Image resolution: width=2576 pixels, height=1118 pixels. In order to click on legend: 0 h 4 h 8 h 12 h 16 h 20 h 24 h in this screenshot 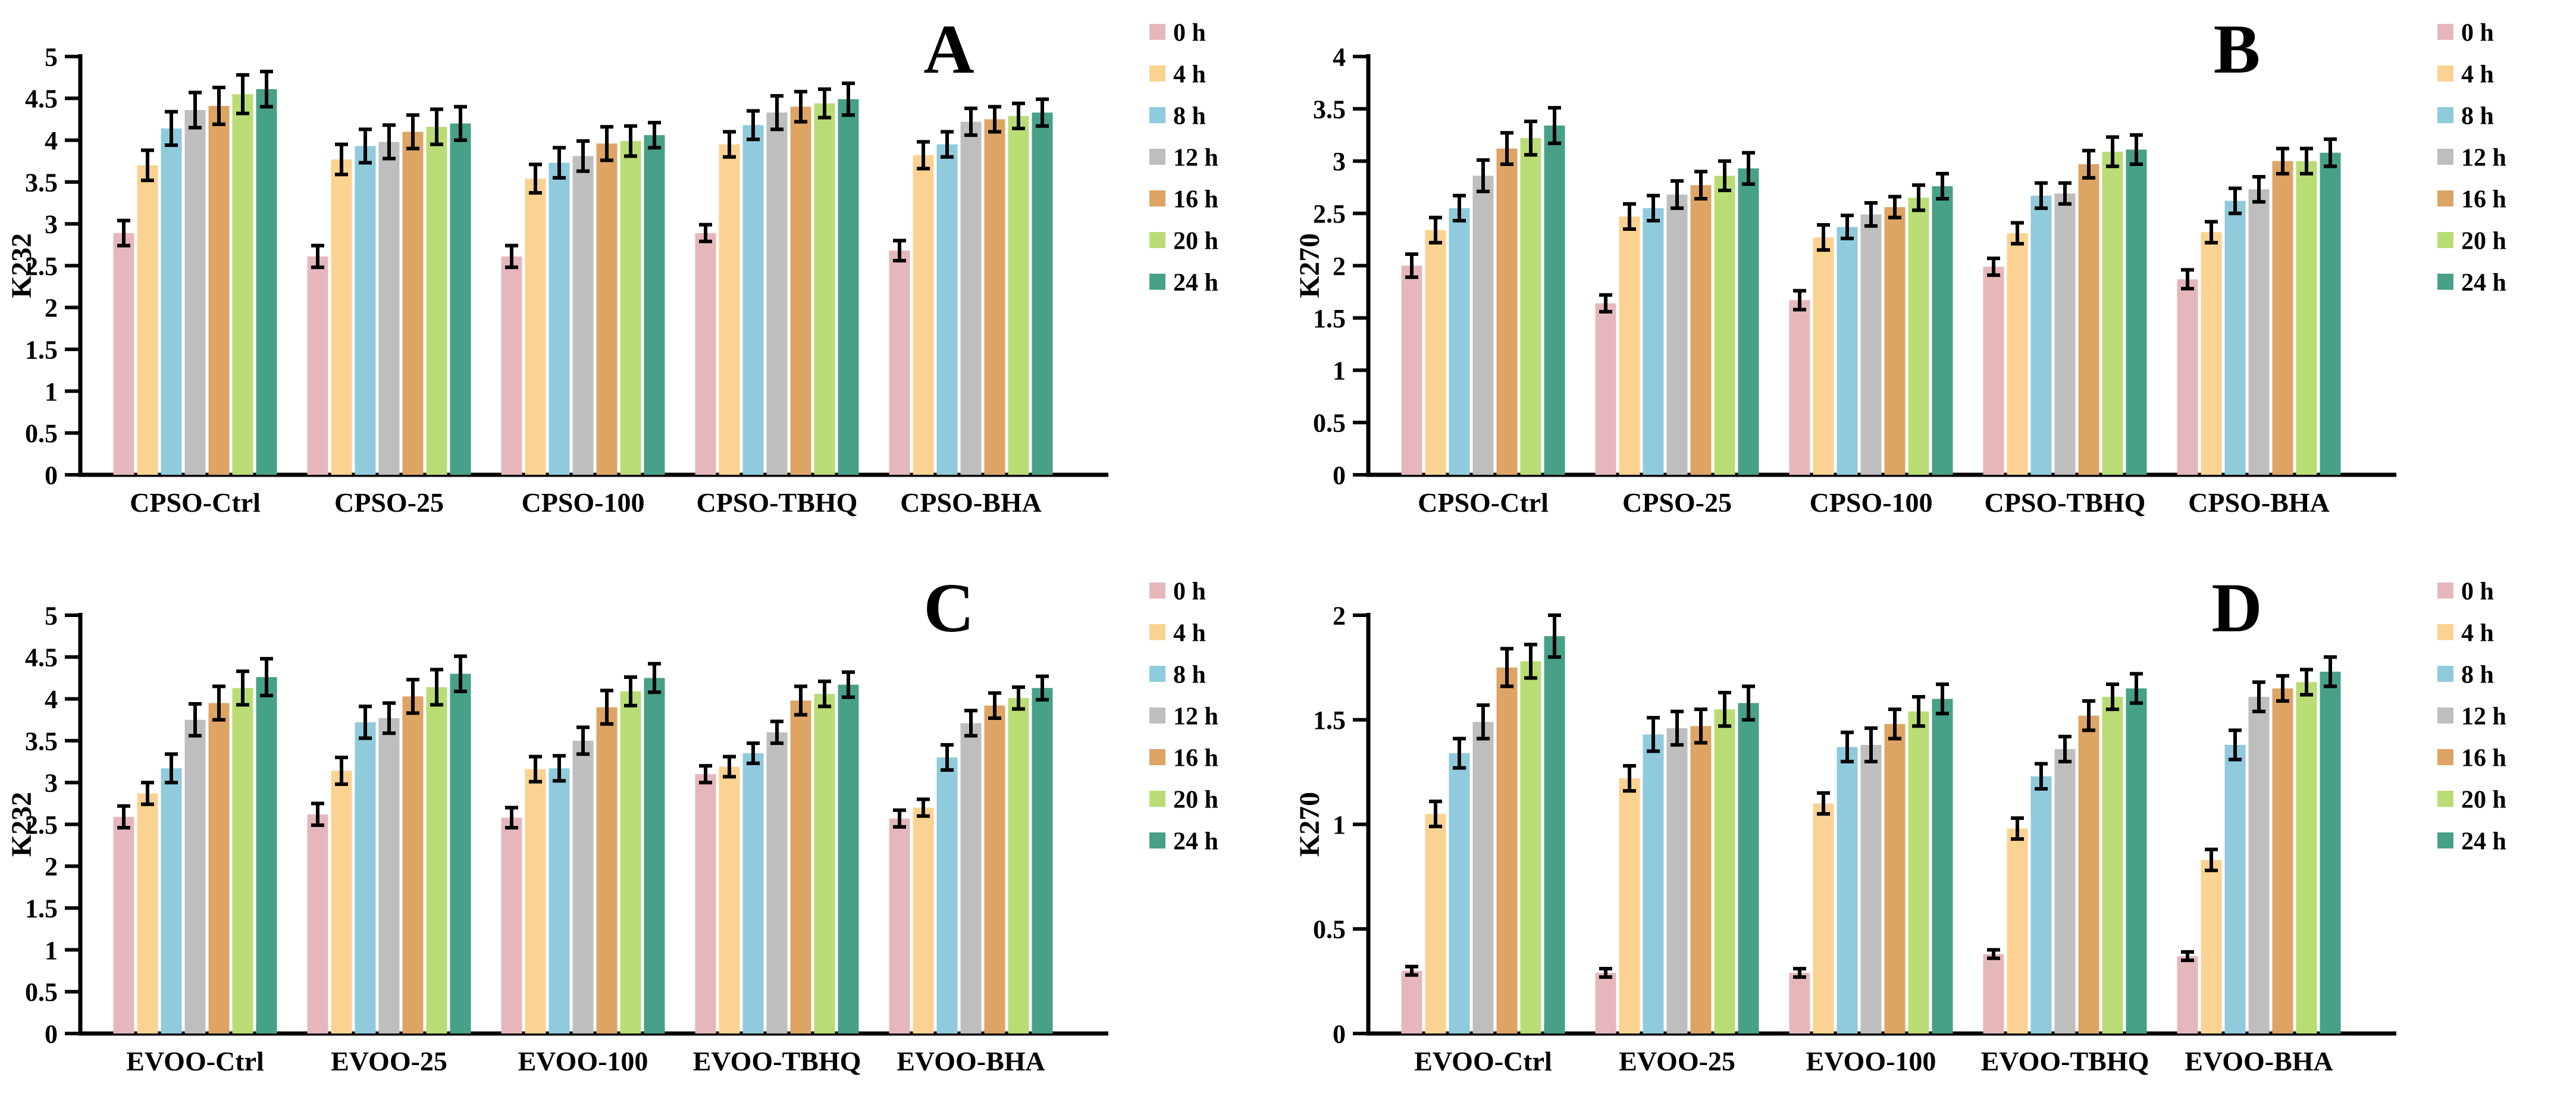, I will do `click(1183, 158)`.